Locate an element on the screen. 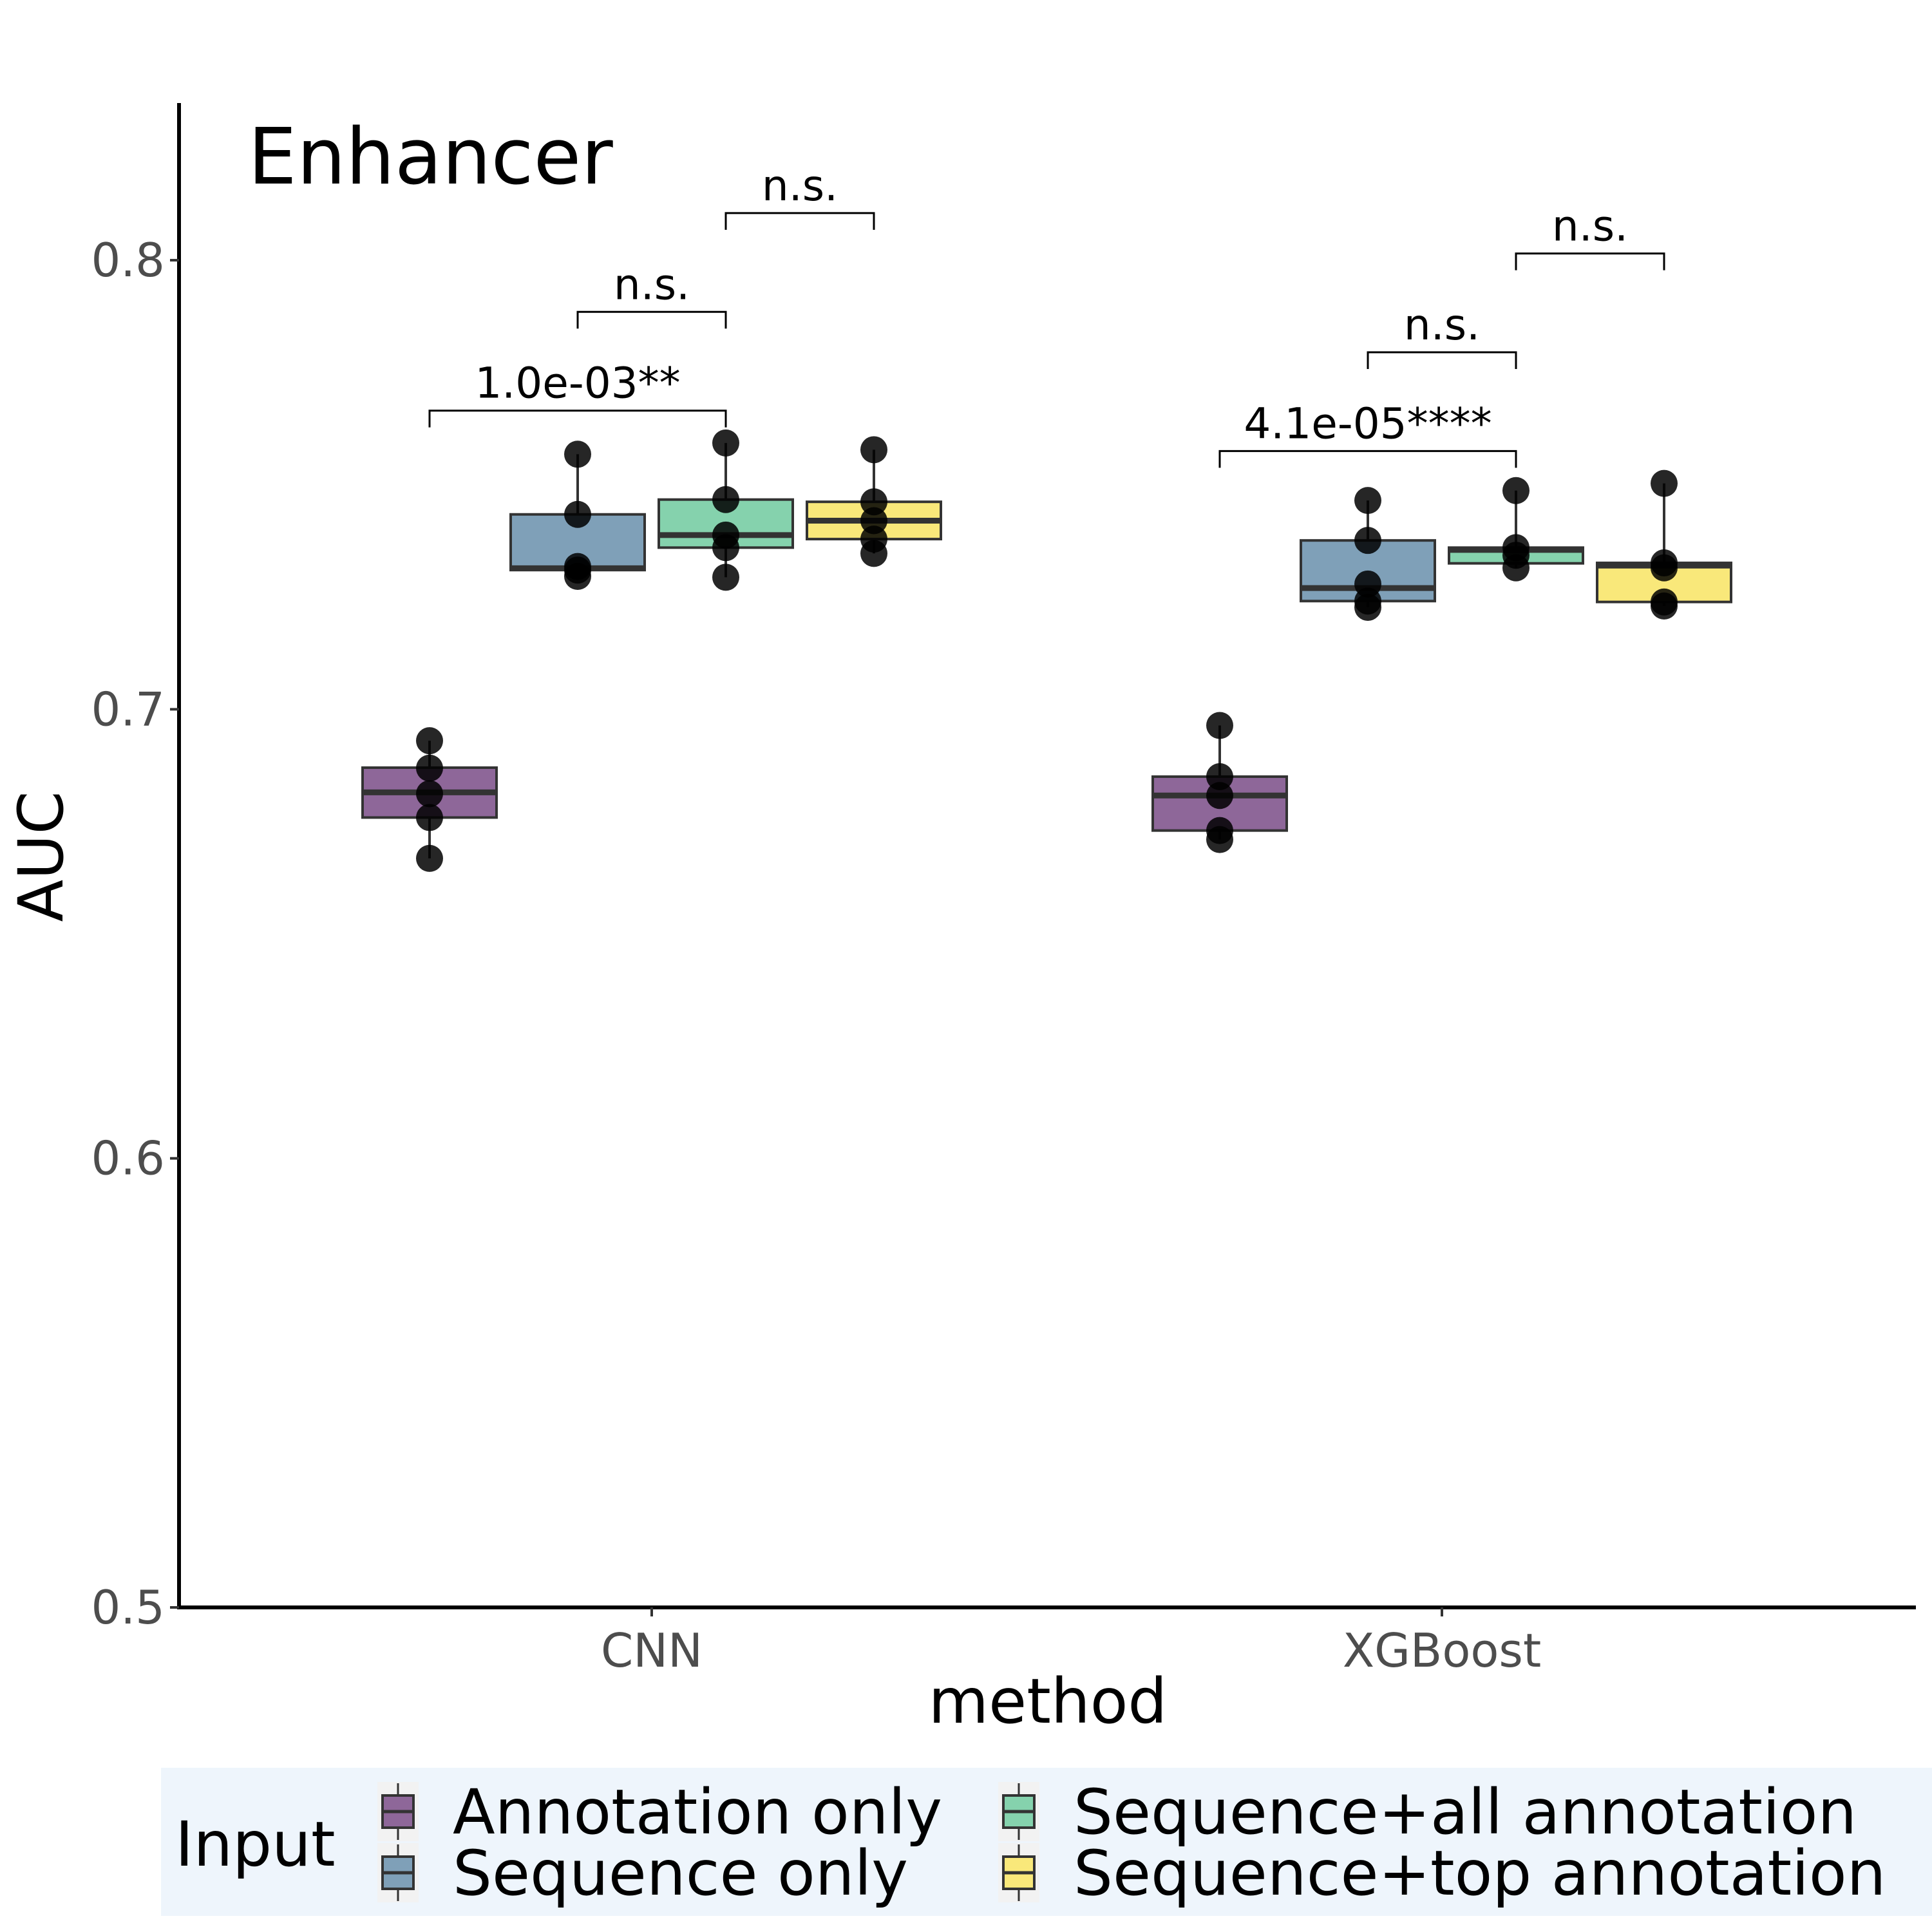 This screenshot has height=1932, width=1932. legend-background is located at coordinates (1046, 1842).